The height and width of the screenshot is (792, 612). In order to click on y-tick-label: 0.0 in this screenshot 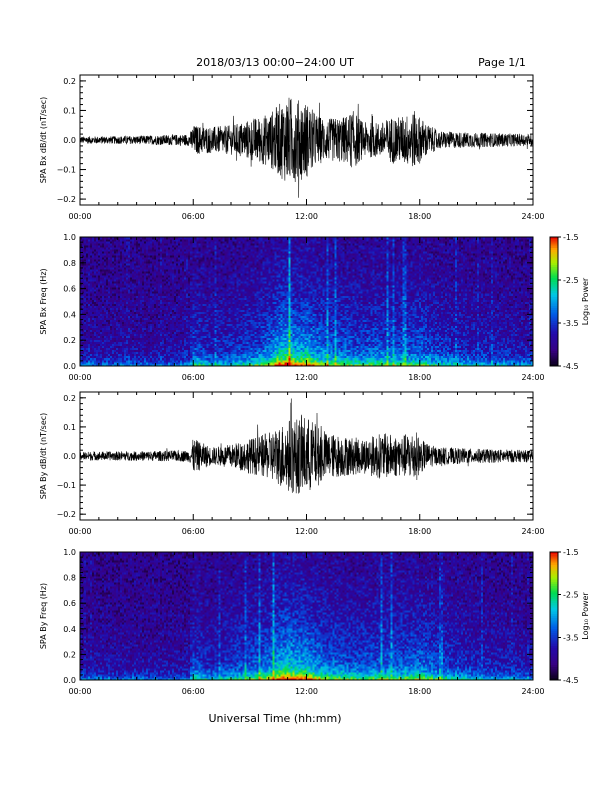, I will do `click(69, 140)`.